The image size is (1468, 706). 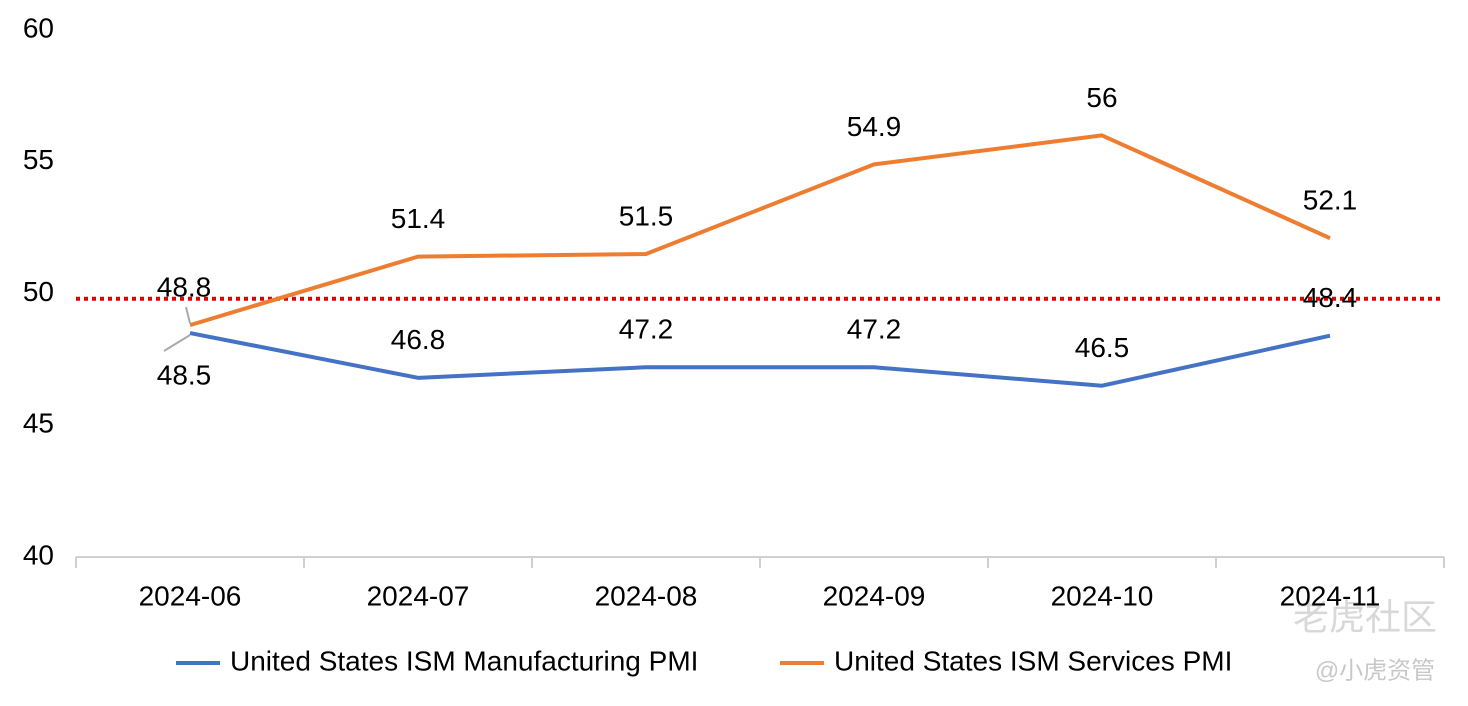 What do you see at coordinates (38, 291) in the screenshot?
I see `y-tick-label: 50` at bounding box center [38, 291].